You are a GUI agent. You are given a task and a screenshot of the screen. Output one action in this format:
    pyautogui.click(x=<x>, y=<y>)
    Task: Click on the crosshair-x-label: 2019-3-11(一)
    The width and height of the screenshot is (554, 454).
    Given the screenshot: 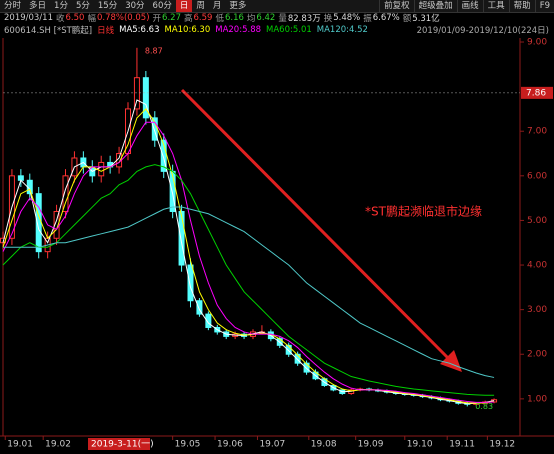 What is the action you would take?
    pyautogui.click(x=122, y=445)
    